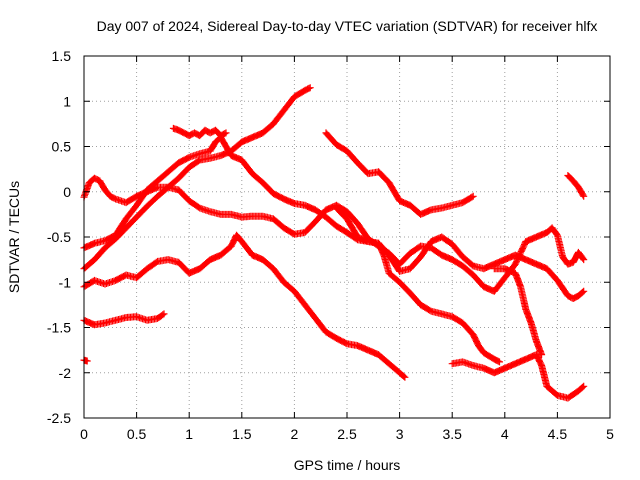  What do you see at coordinates (62, 56) in the screenshot?
I see `y-tick-label: 1.5` at bounding box center [62, 56].